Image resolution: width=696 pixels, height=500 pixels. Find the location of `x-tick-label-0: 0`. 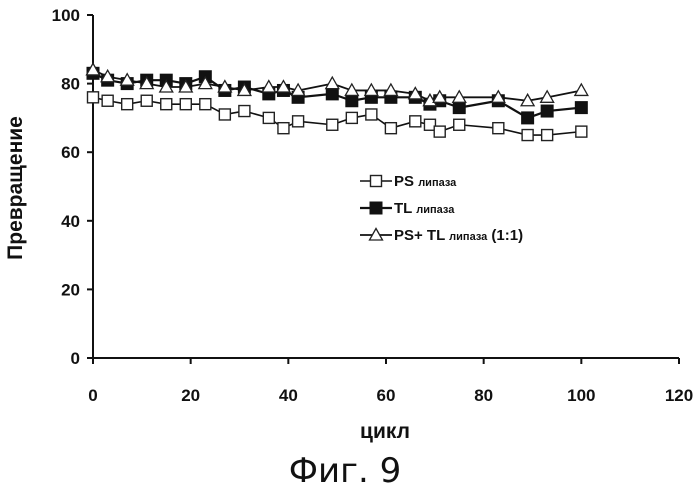

x-tick-label-0: 0 is located at coordinates (92, 395).